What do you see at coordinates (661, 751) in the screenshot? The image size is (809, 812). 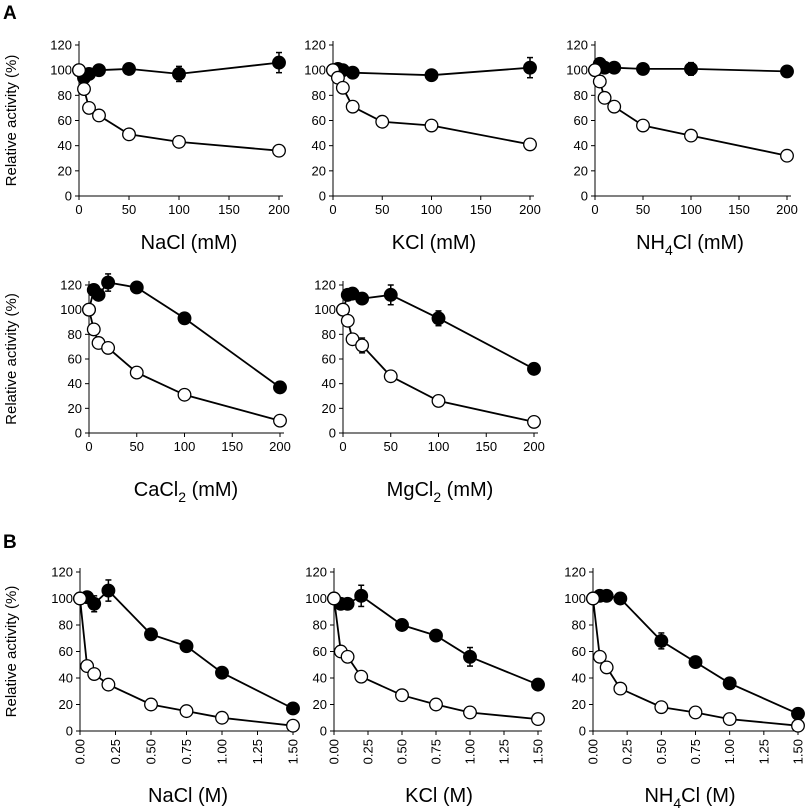 I see `x-tick-label: 0.50` at bounding box center [661, 751].